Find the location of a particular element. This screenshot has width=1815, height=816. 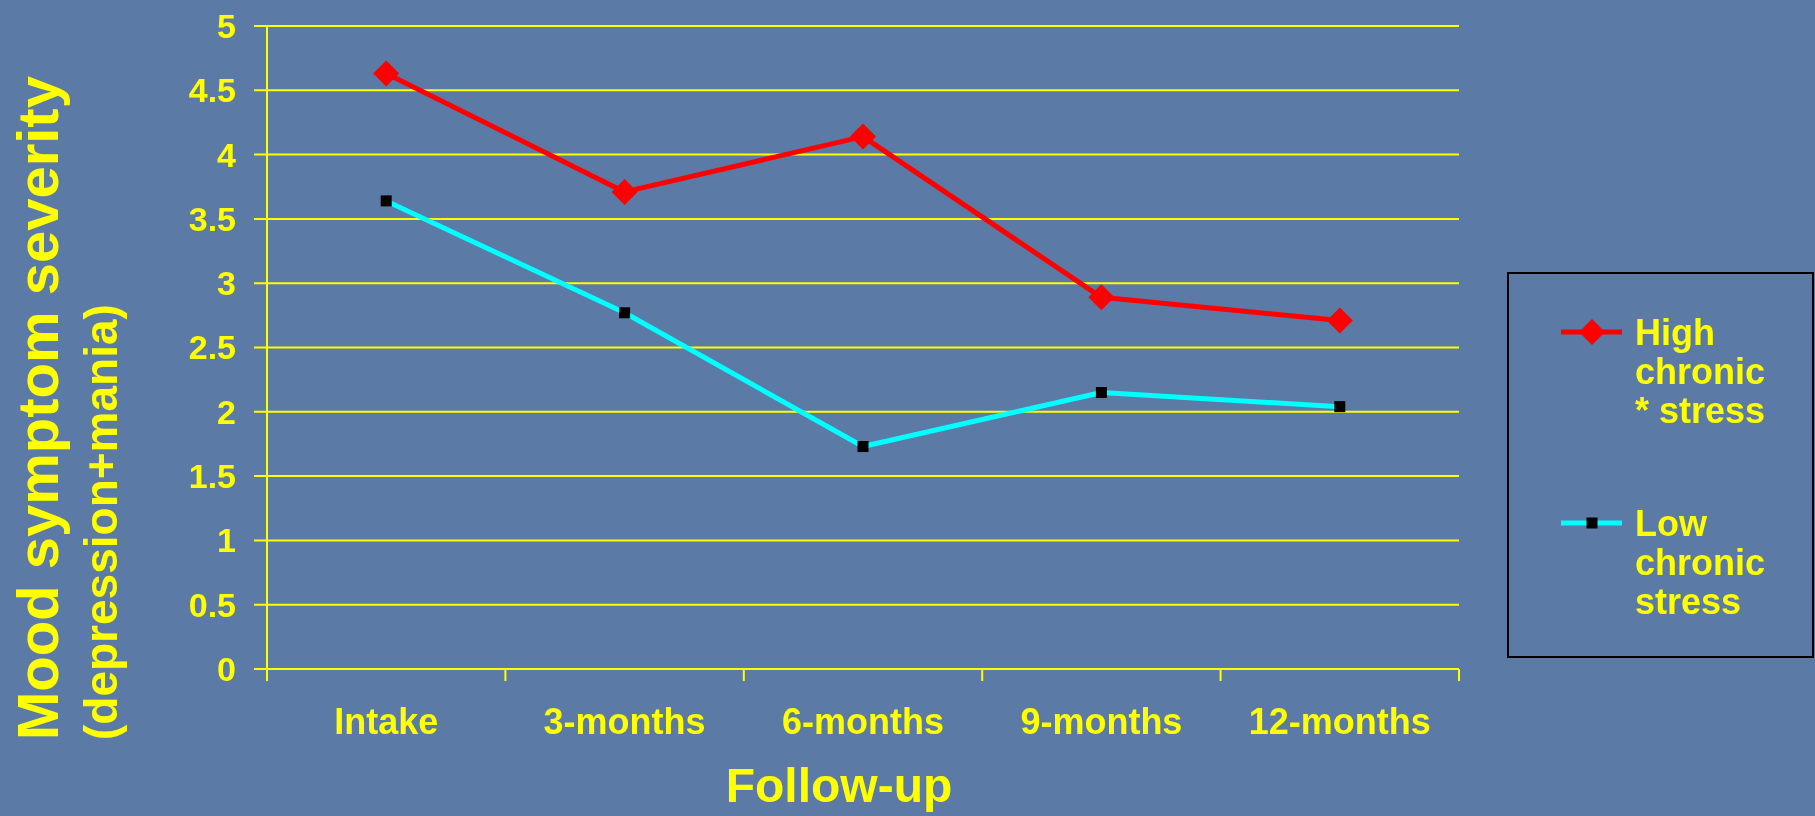

x-tick-label: 12-months is located at coordinates (1339, 721).